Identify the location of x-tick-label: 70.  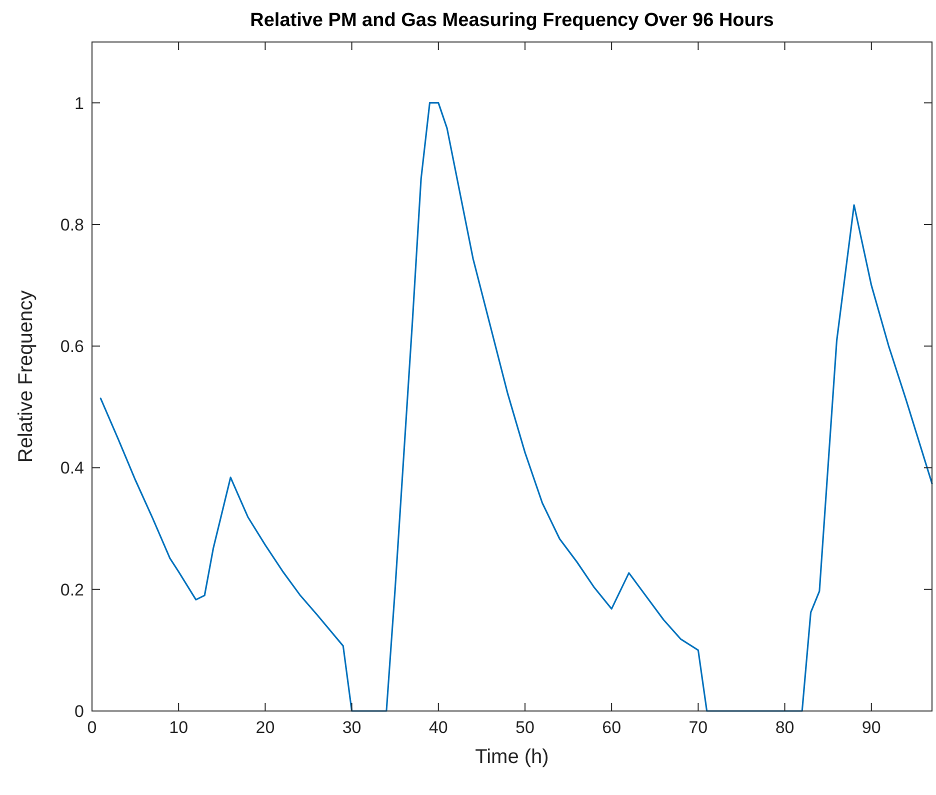
(698, 727).